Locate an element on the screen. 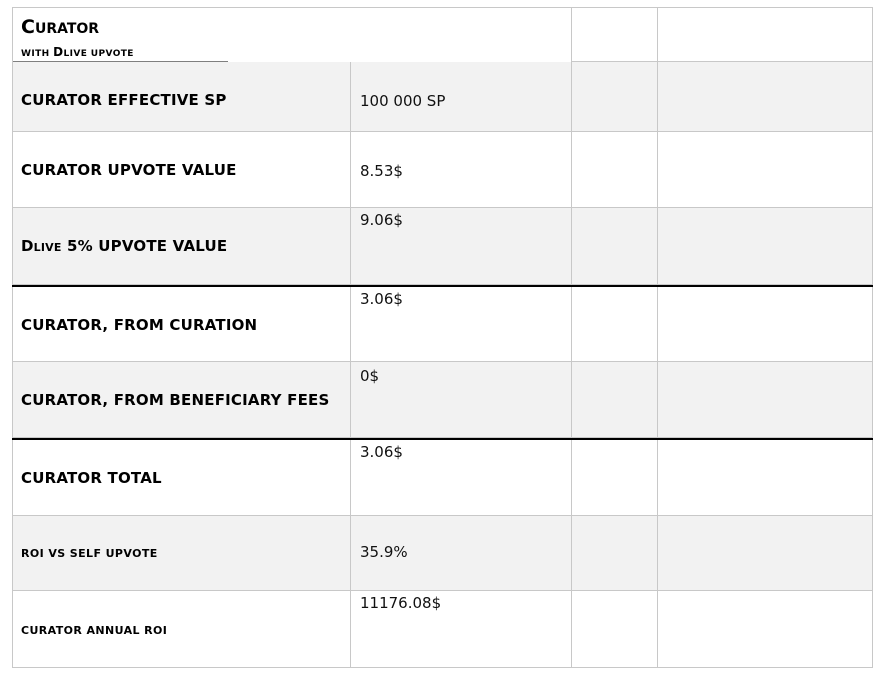  row-label: CURATOR, FROM CURATION is located at coordinates (139, 325).